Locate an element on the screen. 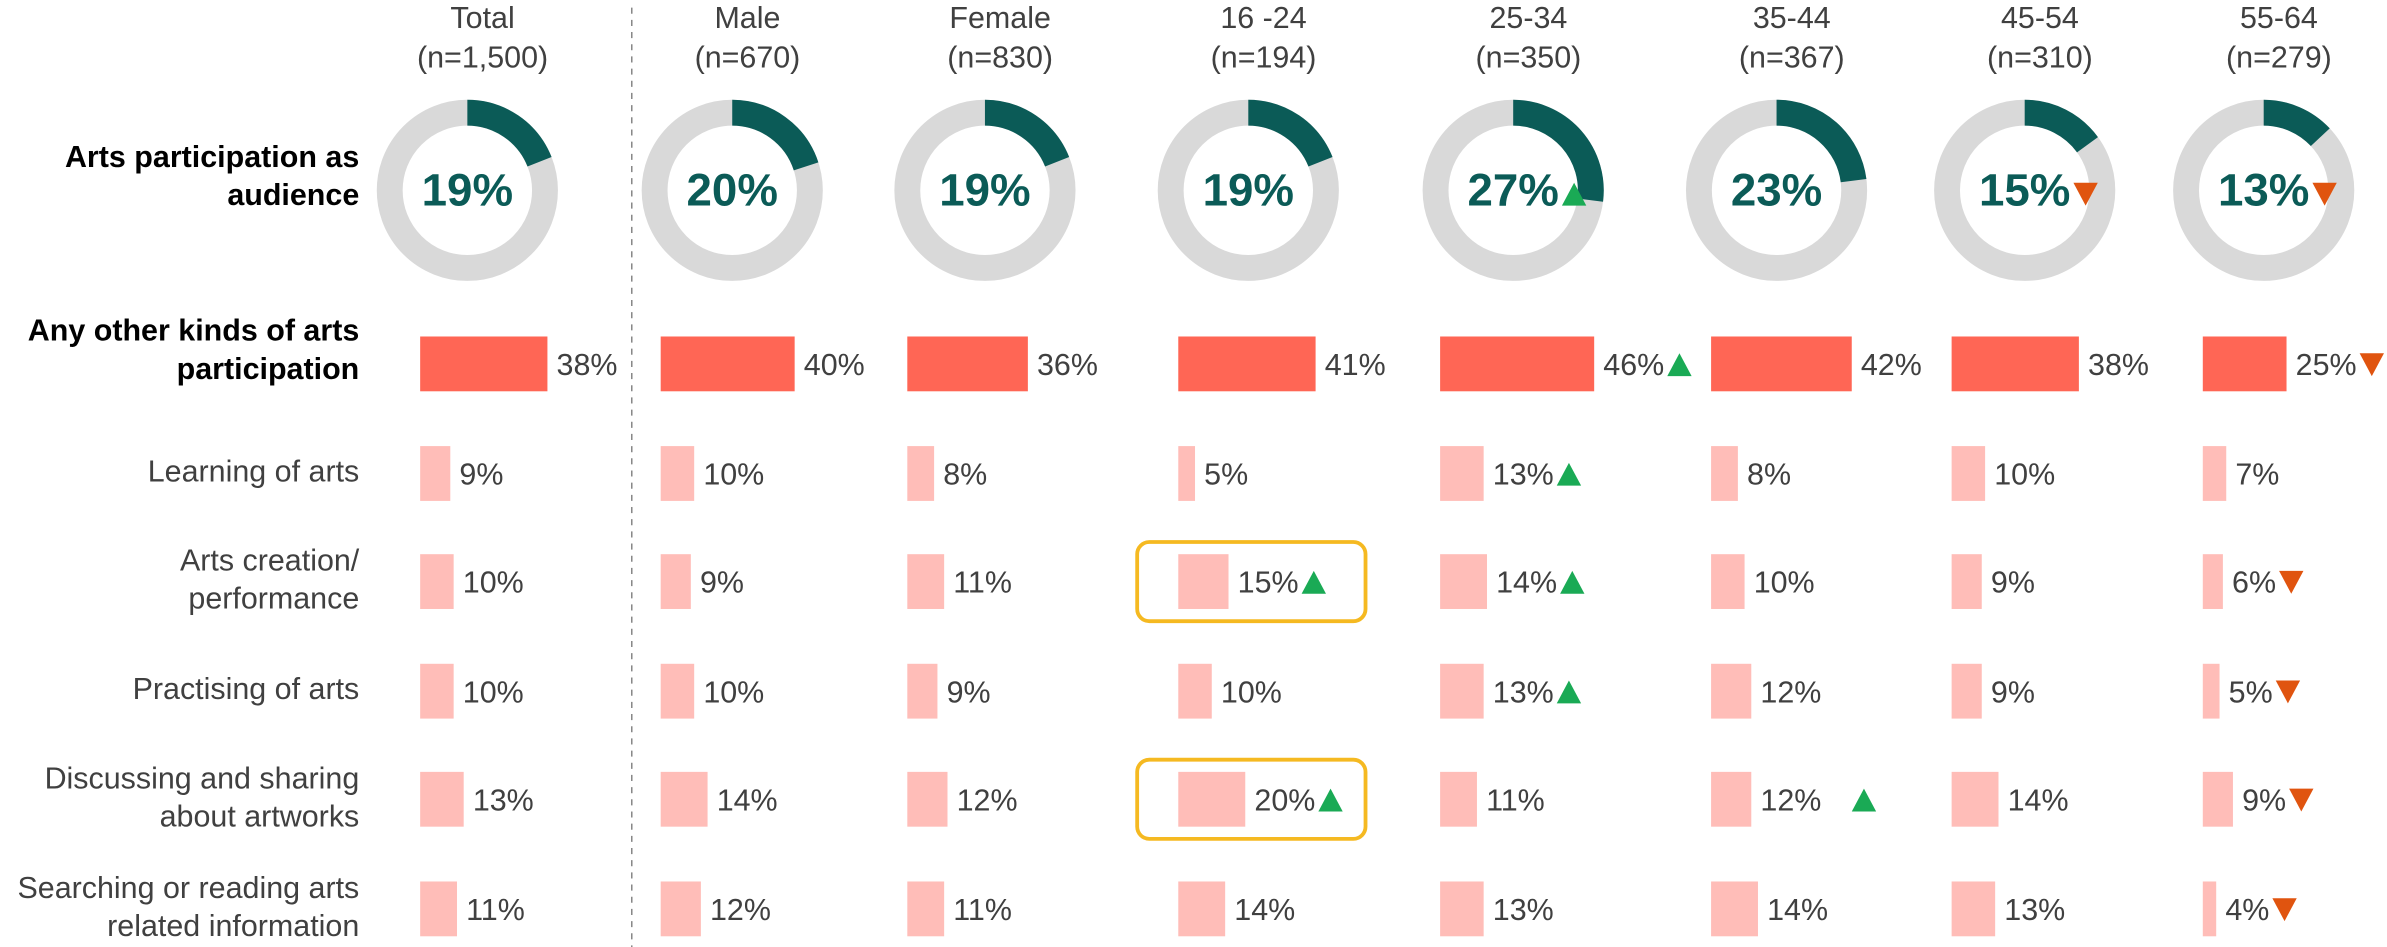 This screenshot has width=2387, height=947. row-label: related information is located at coordinates (233, 926).